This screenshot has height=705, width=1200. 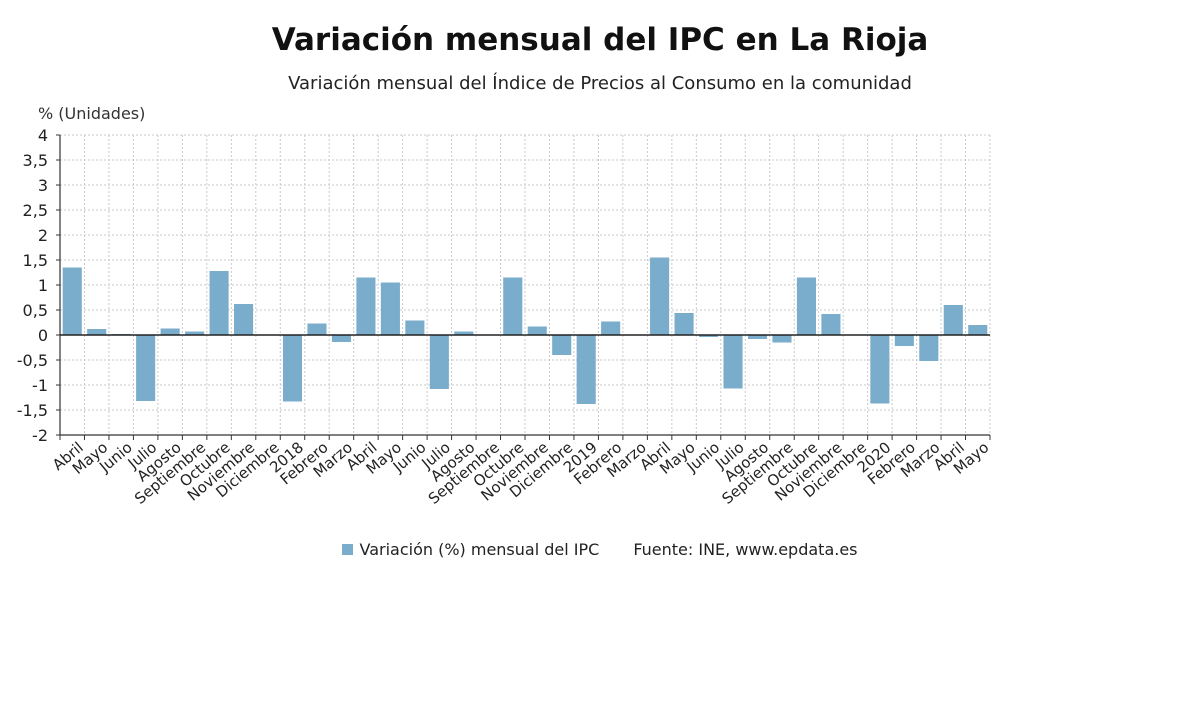 I want to click on y-tick-label: 0, so click(x=43, y=335).